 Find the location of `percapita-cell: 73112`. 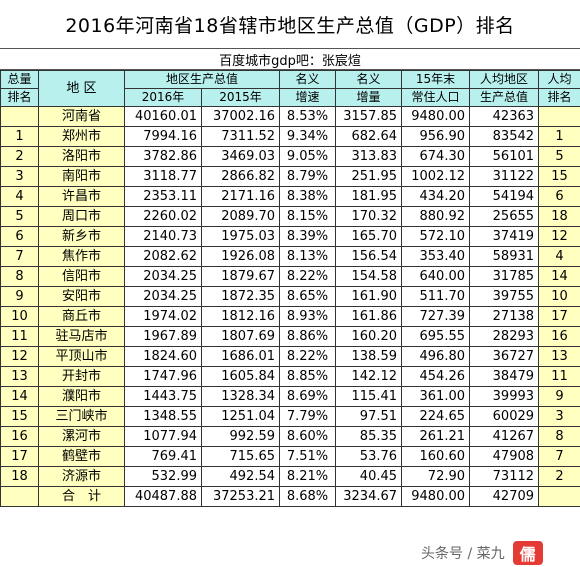

percapita-cell: 73112 is located at coordinates (504, 476).